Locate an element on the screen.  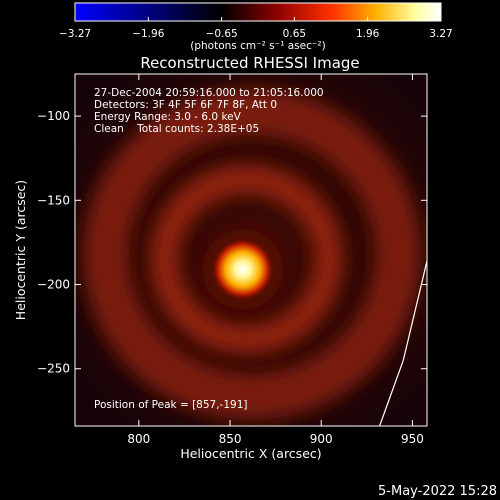
annotation-detectors: Detectors: 3F 4F 5F 6F 7F 8F, Att 0 is located at coordinates (185, 105).